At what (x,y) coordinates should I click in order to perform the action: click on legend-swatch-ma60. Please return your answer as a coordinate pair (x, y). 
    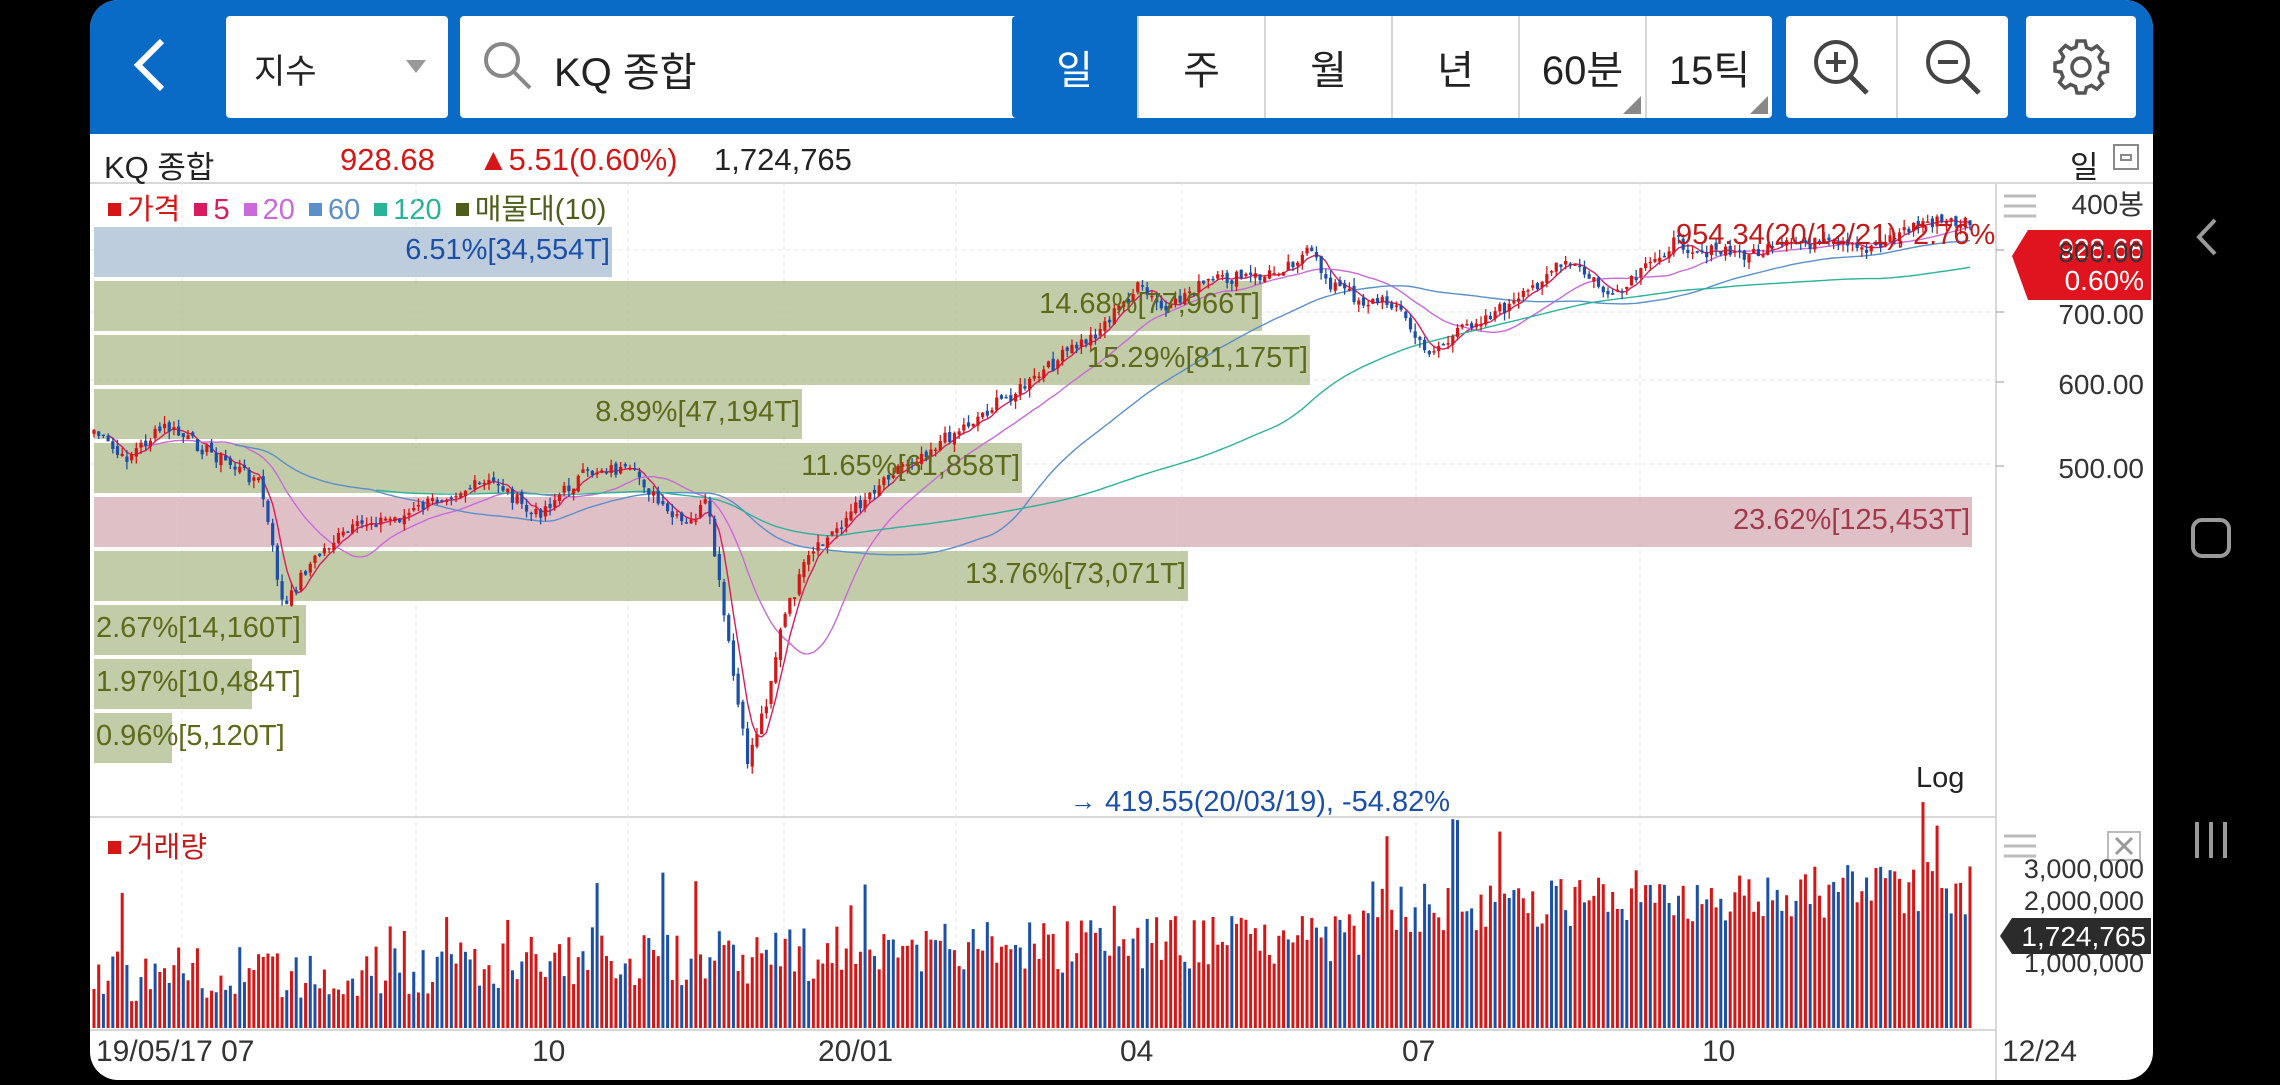
    Looking at the image, I should click on (315, 210).